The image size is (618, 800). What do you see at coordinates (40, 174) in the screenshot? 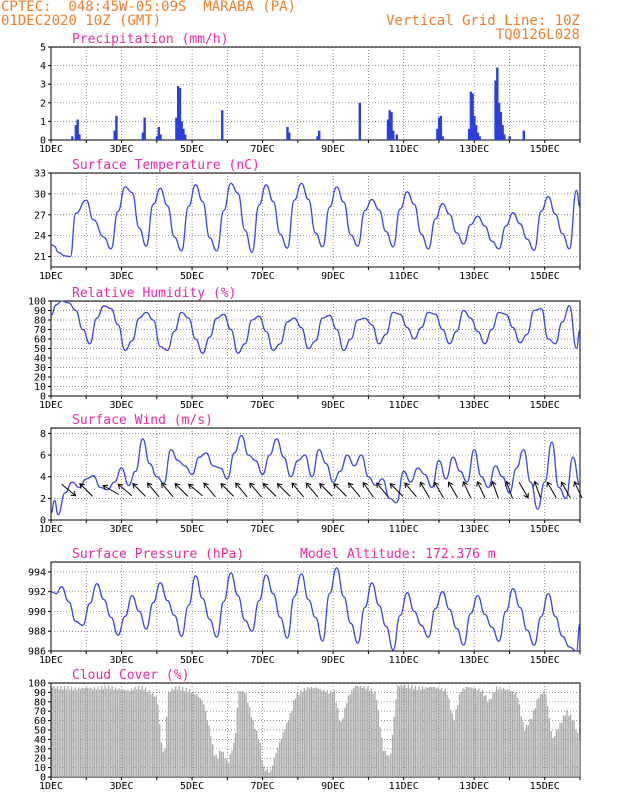
I see `temp-ytick-label: 33` at bounding box center [40, 174].